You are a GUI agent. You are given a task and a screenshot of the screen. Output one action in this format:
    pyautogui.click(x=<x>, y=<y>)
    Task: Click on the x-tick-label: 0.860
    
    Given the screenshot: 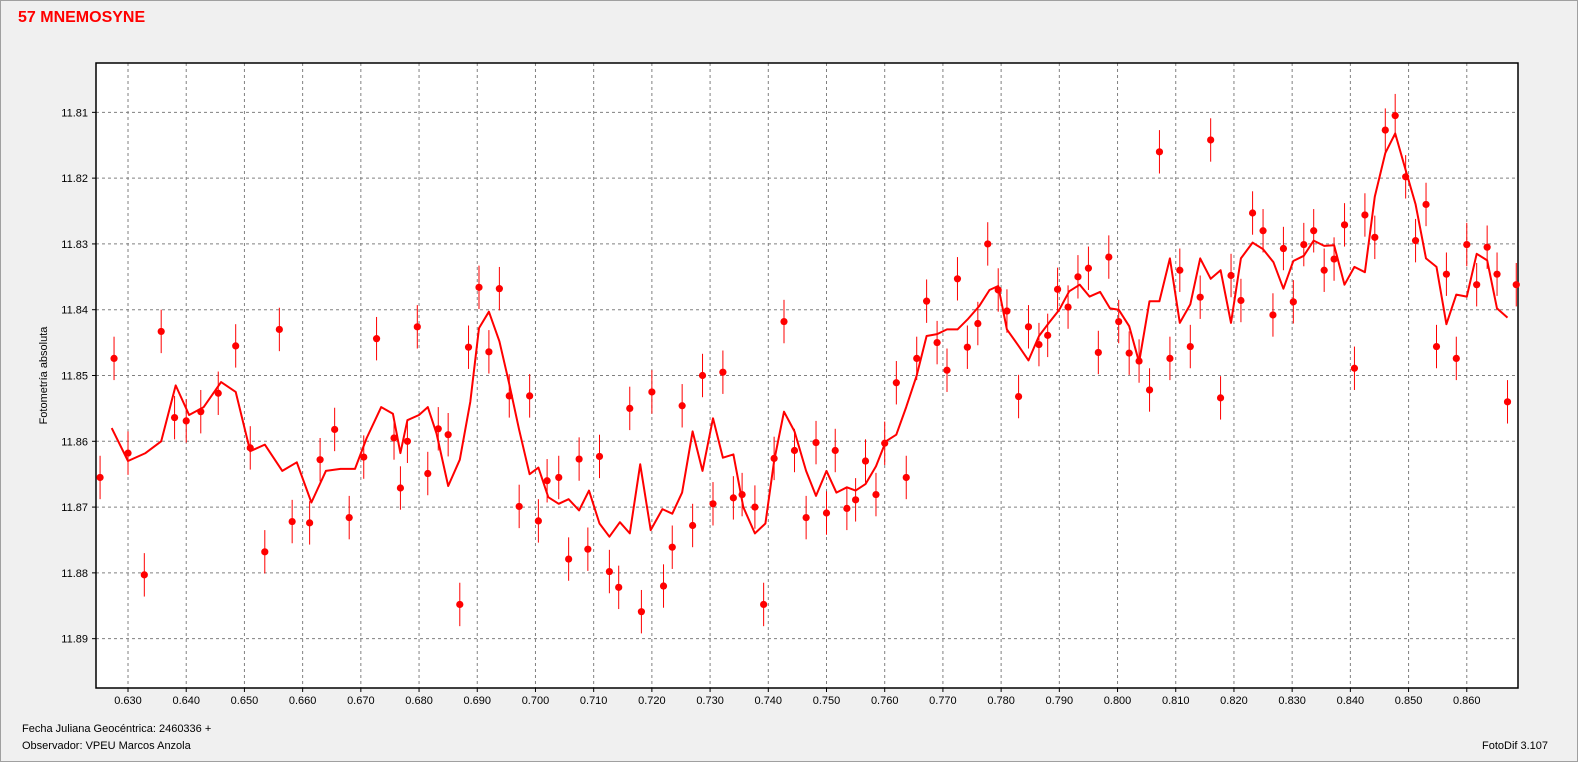 What is the action you would take?
    pyautogui.click(x=1467, y=701)
    